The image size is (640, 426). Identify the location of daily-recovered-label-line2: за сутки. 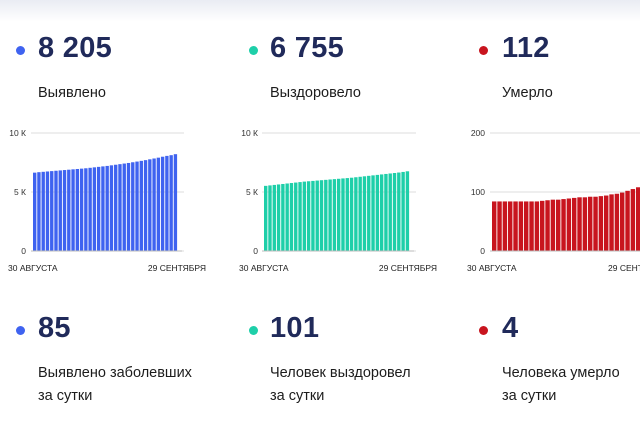
(297, 396).